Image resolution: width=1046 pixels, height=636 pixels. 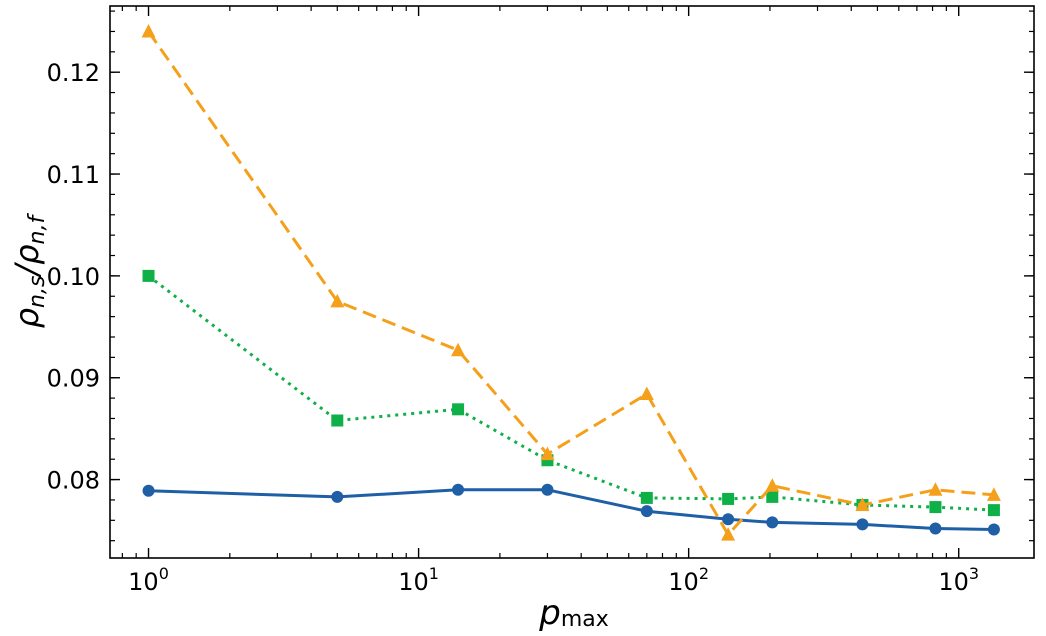 I want to click on y-tick-label: 0.09, so click(x=73, y=379).